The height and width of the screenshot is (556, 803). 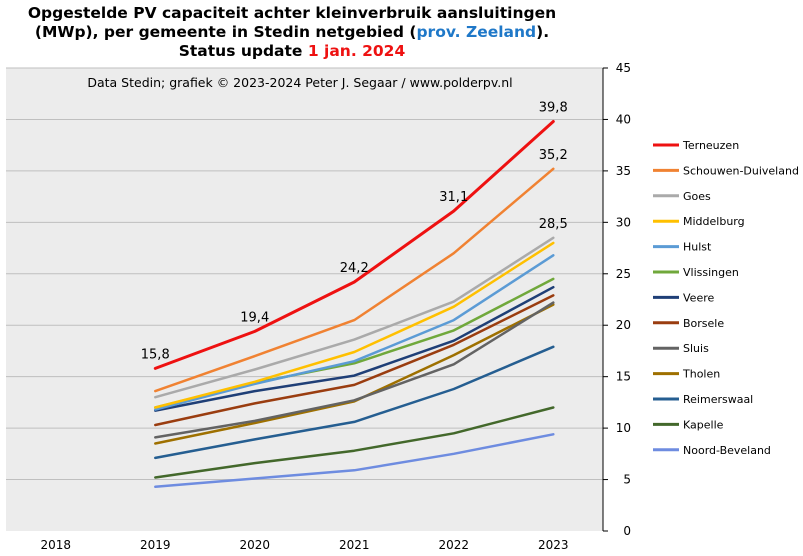 I want to click on legend-label-middelburg: Middelburg, so click(x=714, y=221).